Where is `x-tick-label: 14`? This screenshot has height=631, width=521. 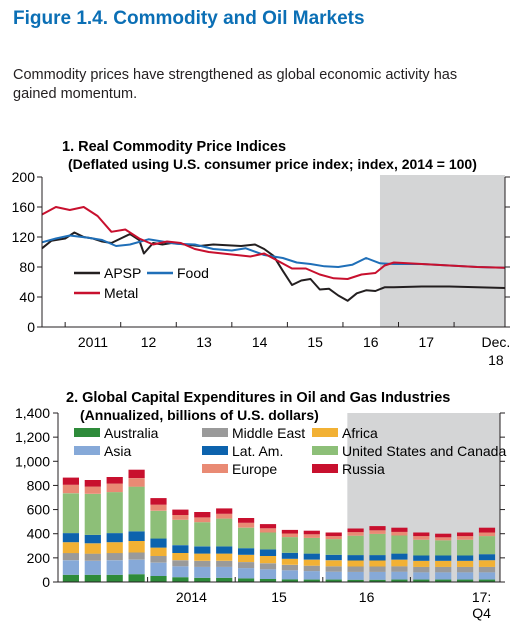
x-tick-label: 14 is located at coordinates (260, 342).